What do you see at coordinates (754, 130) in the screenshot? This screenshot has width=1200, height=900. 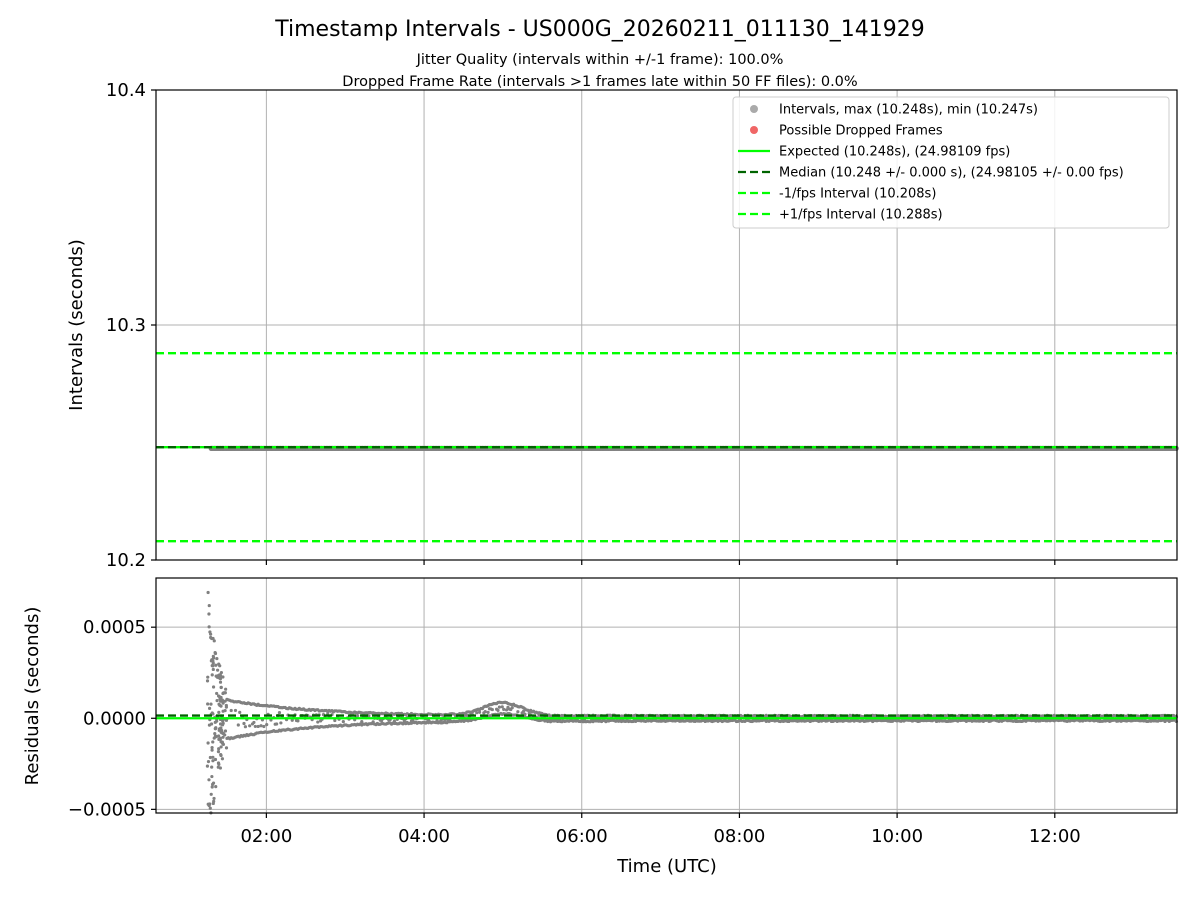 I see `legend-marker-dropped` at bounding box center [754, 130].